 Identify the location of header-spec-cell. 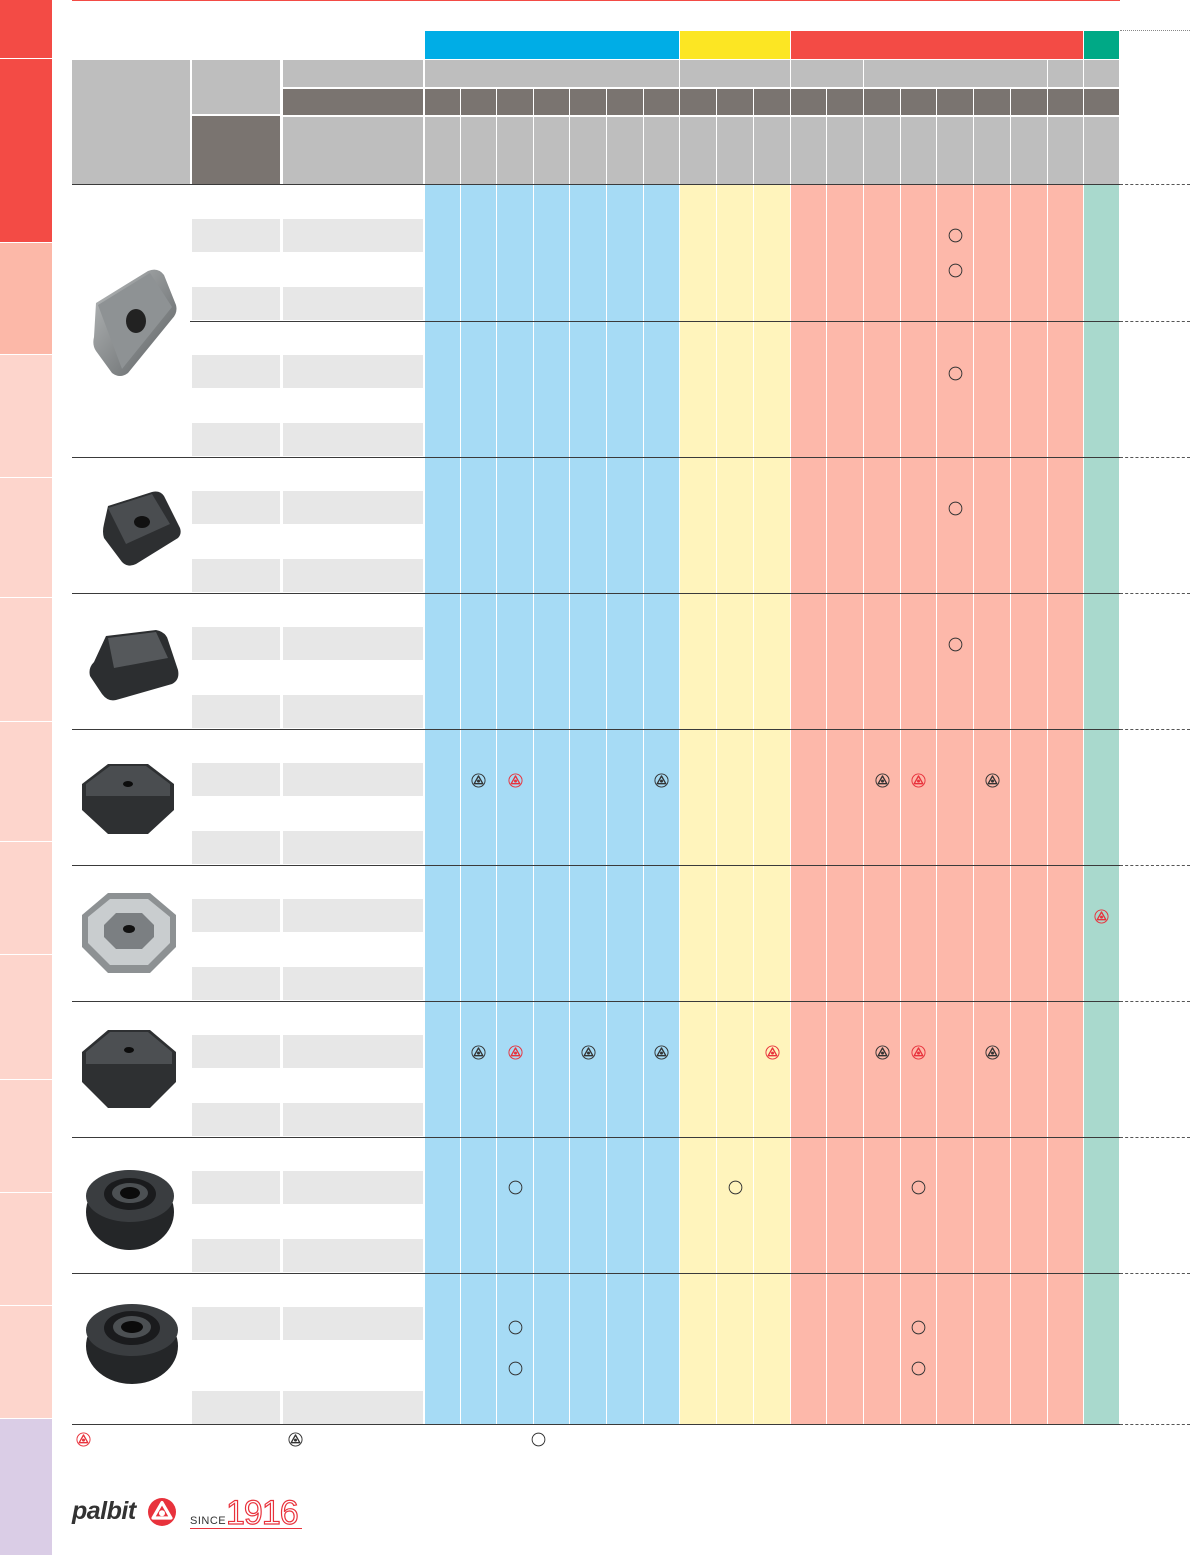
(353, 73).